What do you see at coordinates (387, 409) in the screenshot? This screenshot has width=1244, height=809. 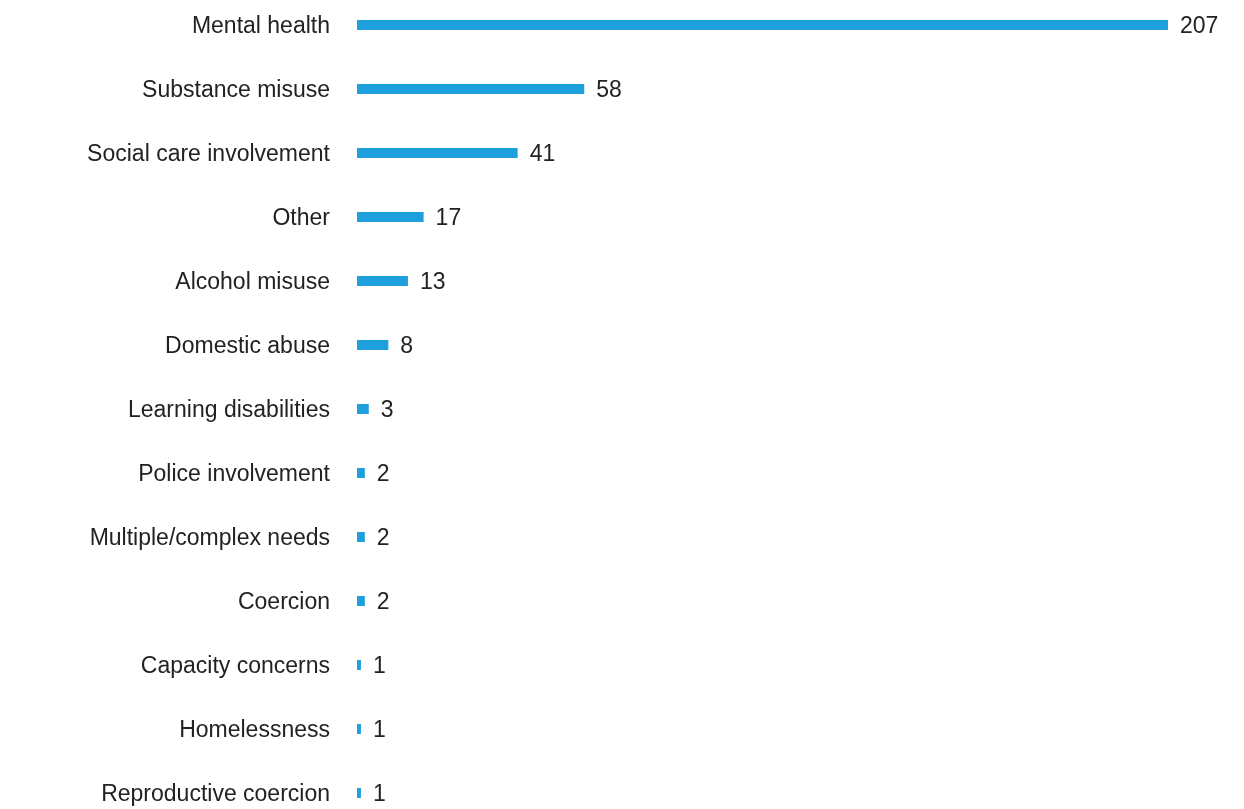 I see `data-label: 3` at bounding box center [387, 409].